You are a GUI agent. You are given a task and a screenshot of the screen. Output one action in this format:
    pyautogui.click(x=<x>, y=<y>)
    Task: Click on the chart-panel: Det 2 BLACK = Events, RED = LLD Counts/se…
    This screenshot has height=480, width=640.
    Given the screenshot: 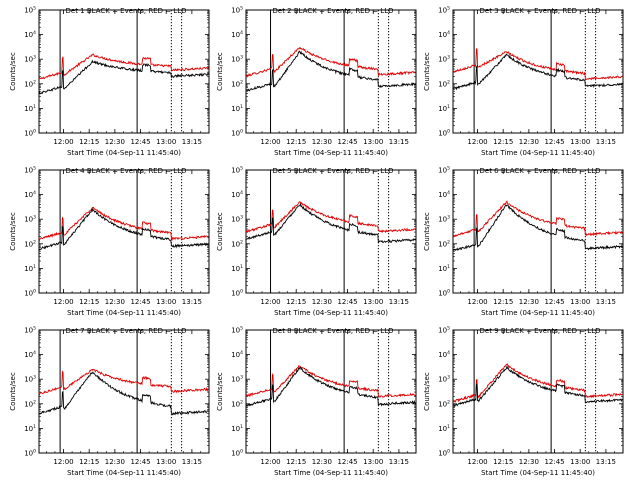 What is the action you would take?
    pyautogui.click(x=316, y=81)
    